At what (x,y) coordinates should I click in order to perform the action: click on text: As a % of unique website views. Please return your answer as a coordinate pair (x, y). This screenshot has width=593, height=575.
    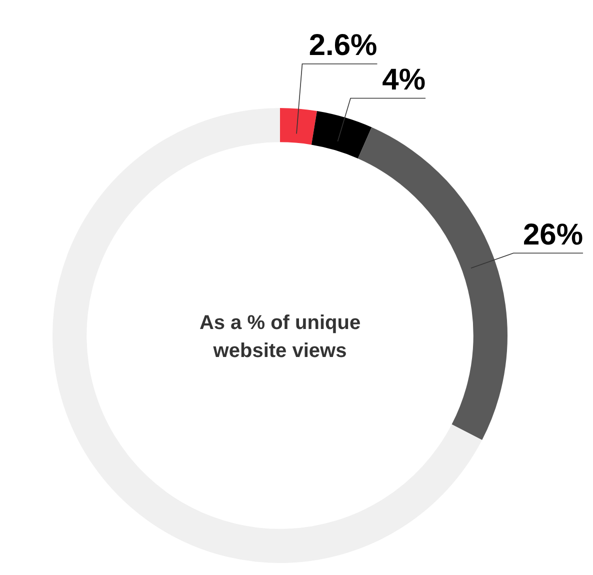
    Looking at the image, I should click on (280, 337).